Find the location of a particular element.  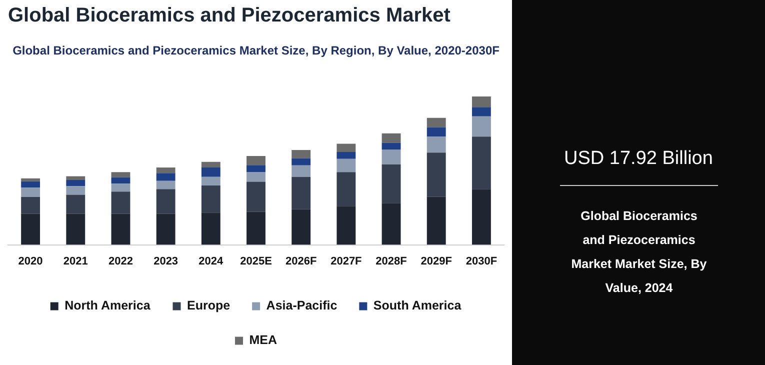

legend-label: Asia-Pacific is located at coordinates (302, 305).